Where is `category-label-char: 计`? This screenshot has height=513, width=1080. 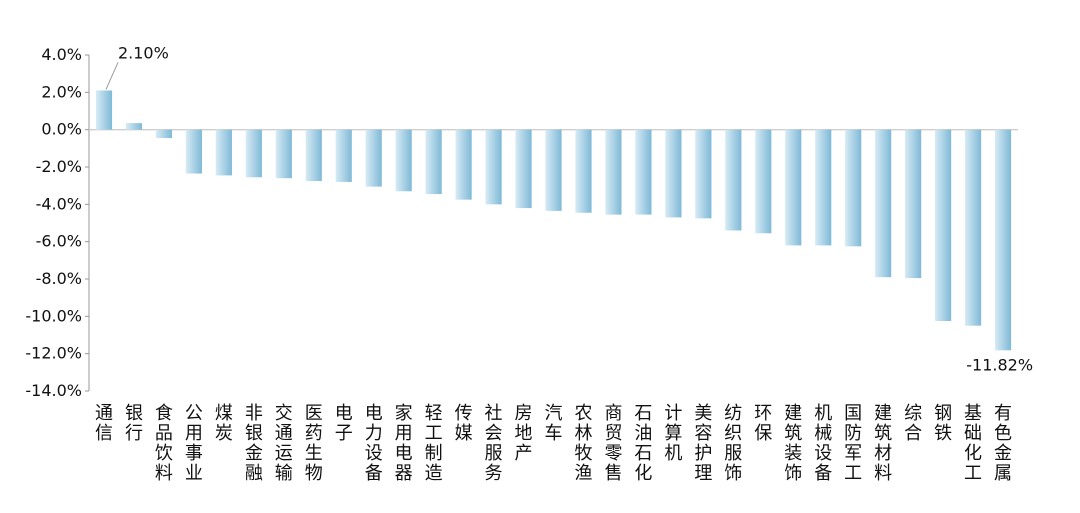
category-label-char: 计 is located at coordinates (673, 413).